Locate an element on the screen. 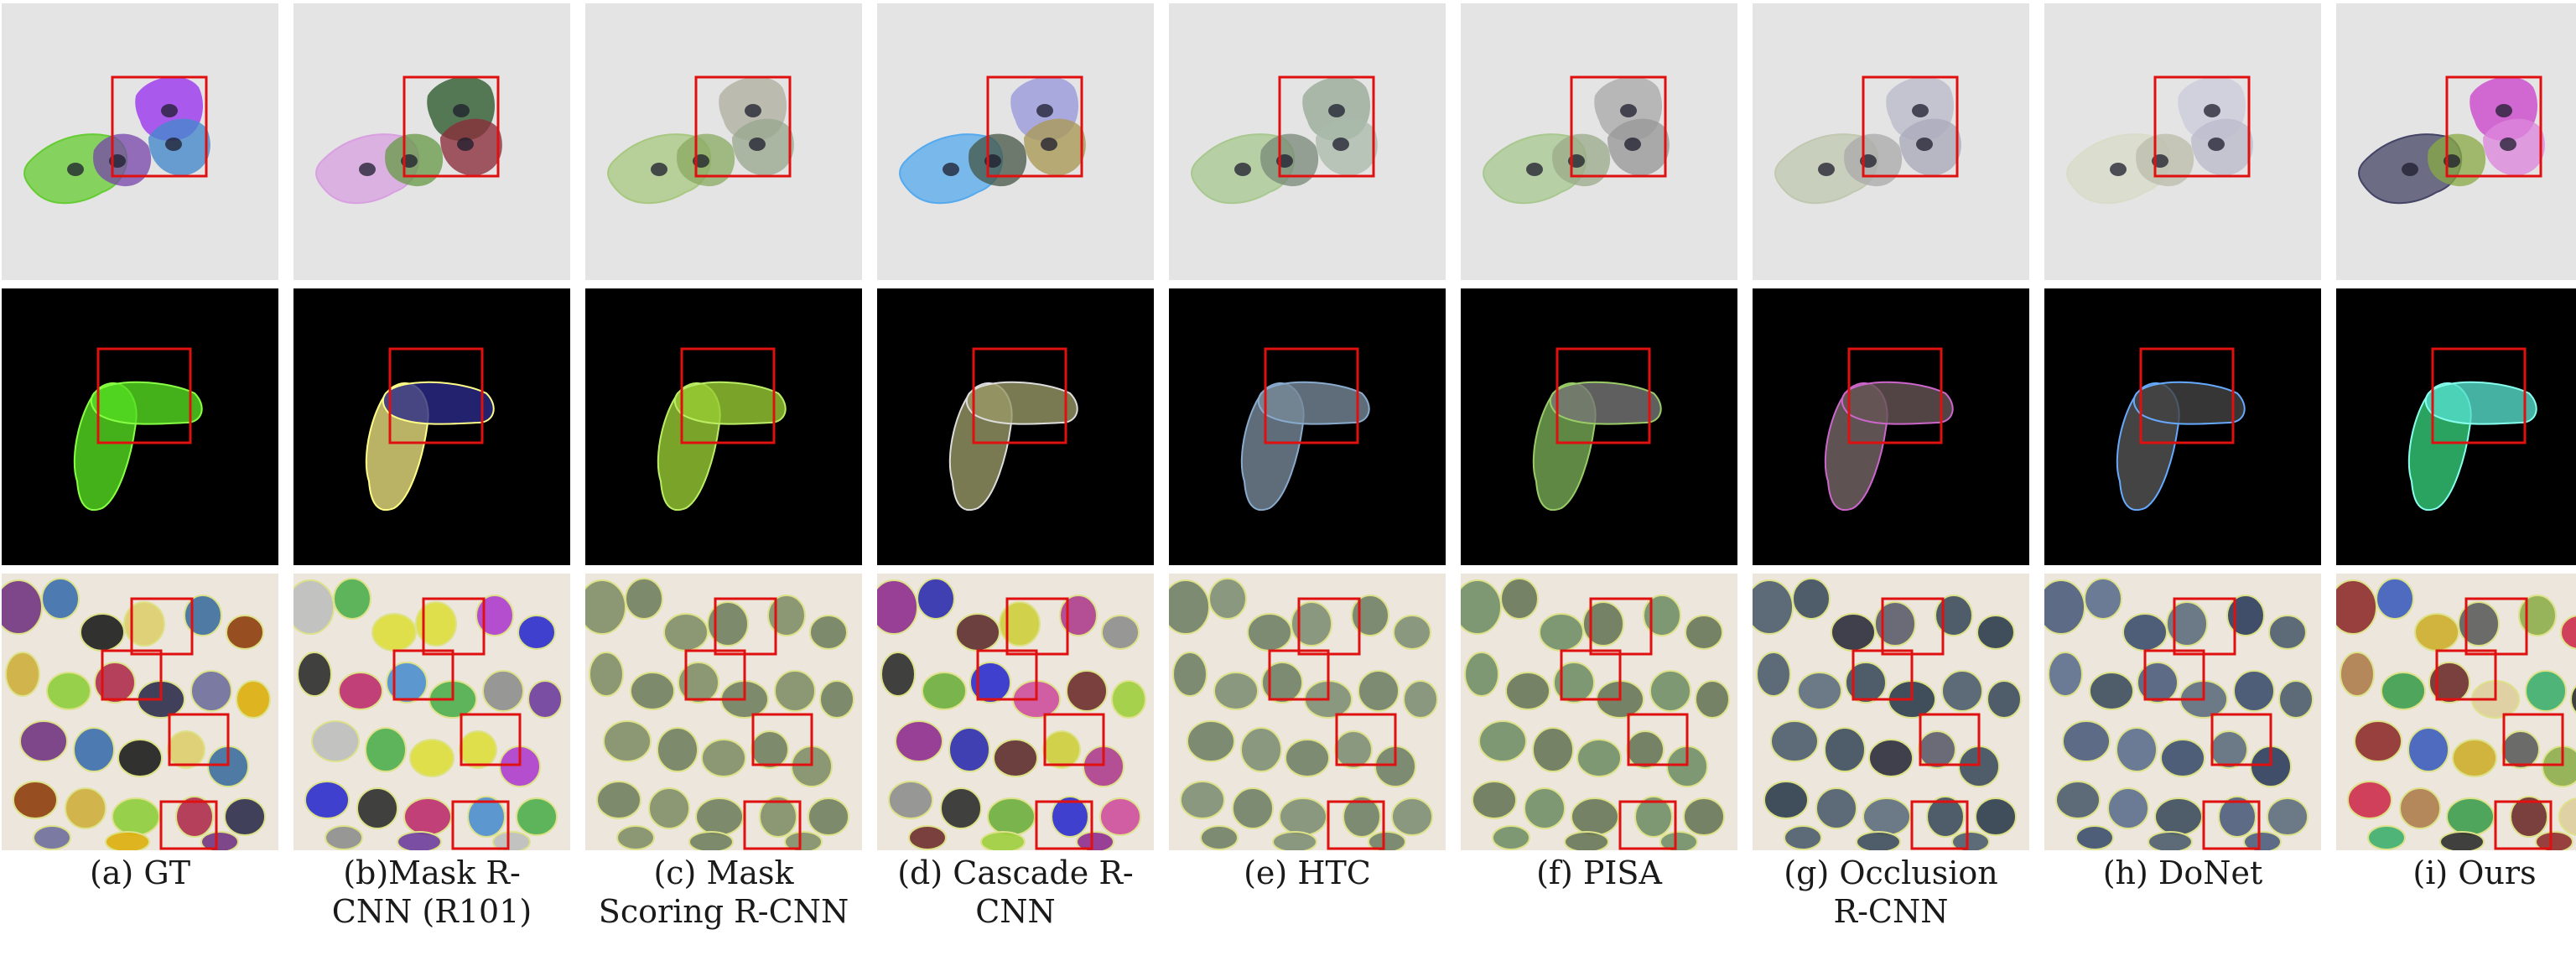 This screenshot has width=2576, height=966. result-image-row1-col7 is located at coordinates (1891, 141).